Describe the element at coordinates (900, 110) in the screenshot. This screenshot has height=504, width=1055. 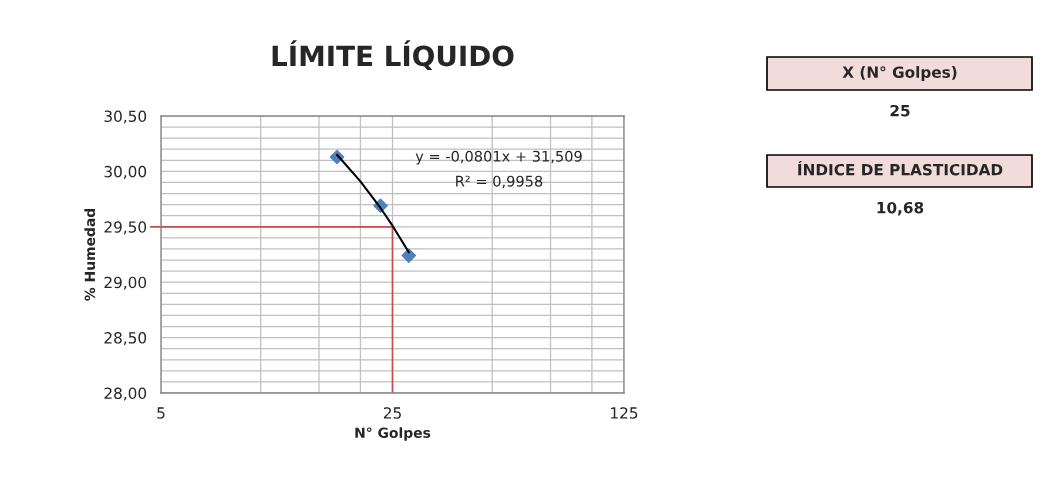
I see `text: 25` at that location.